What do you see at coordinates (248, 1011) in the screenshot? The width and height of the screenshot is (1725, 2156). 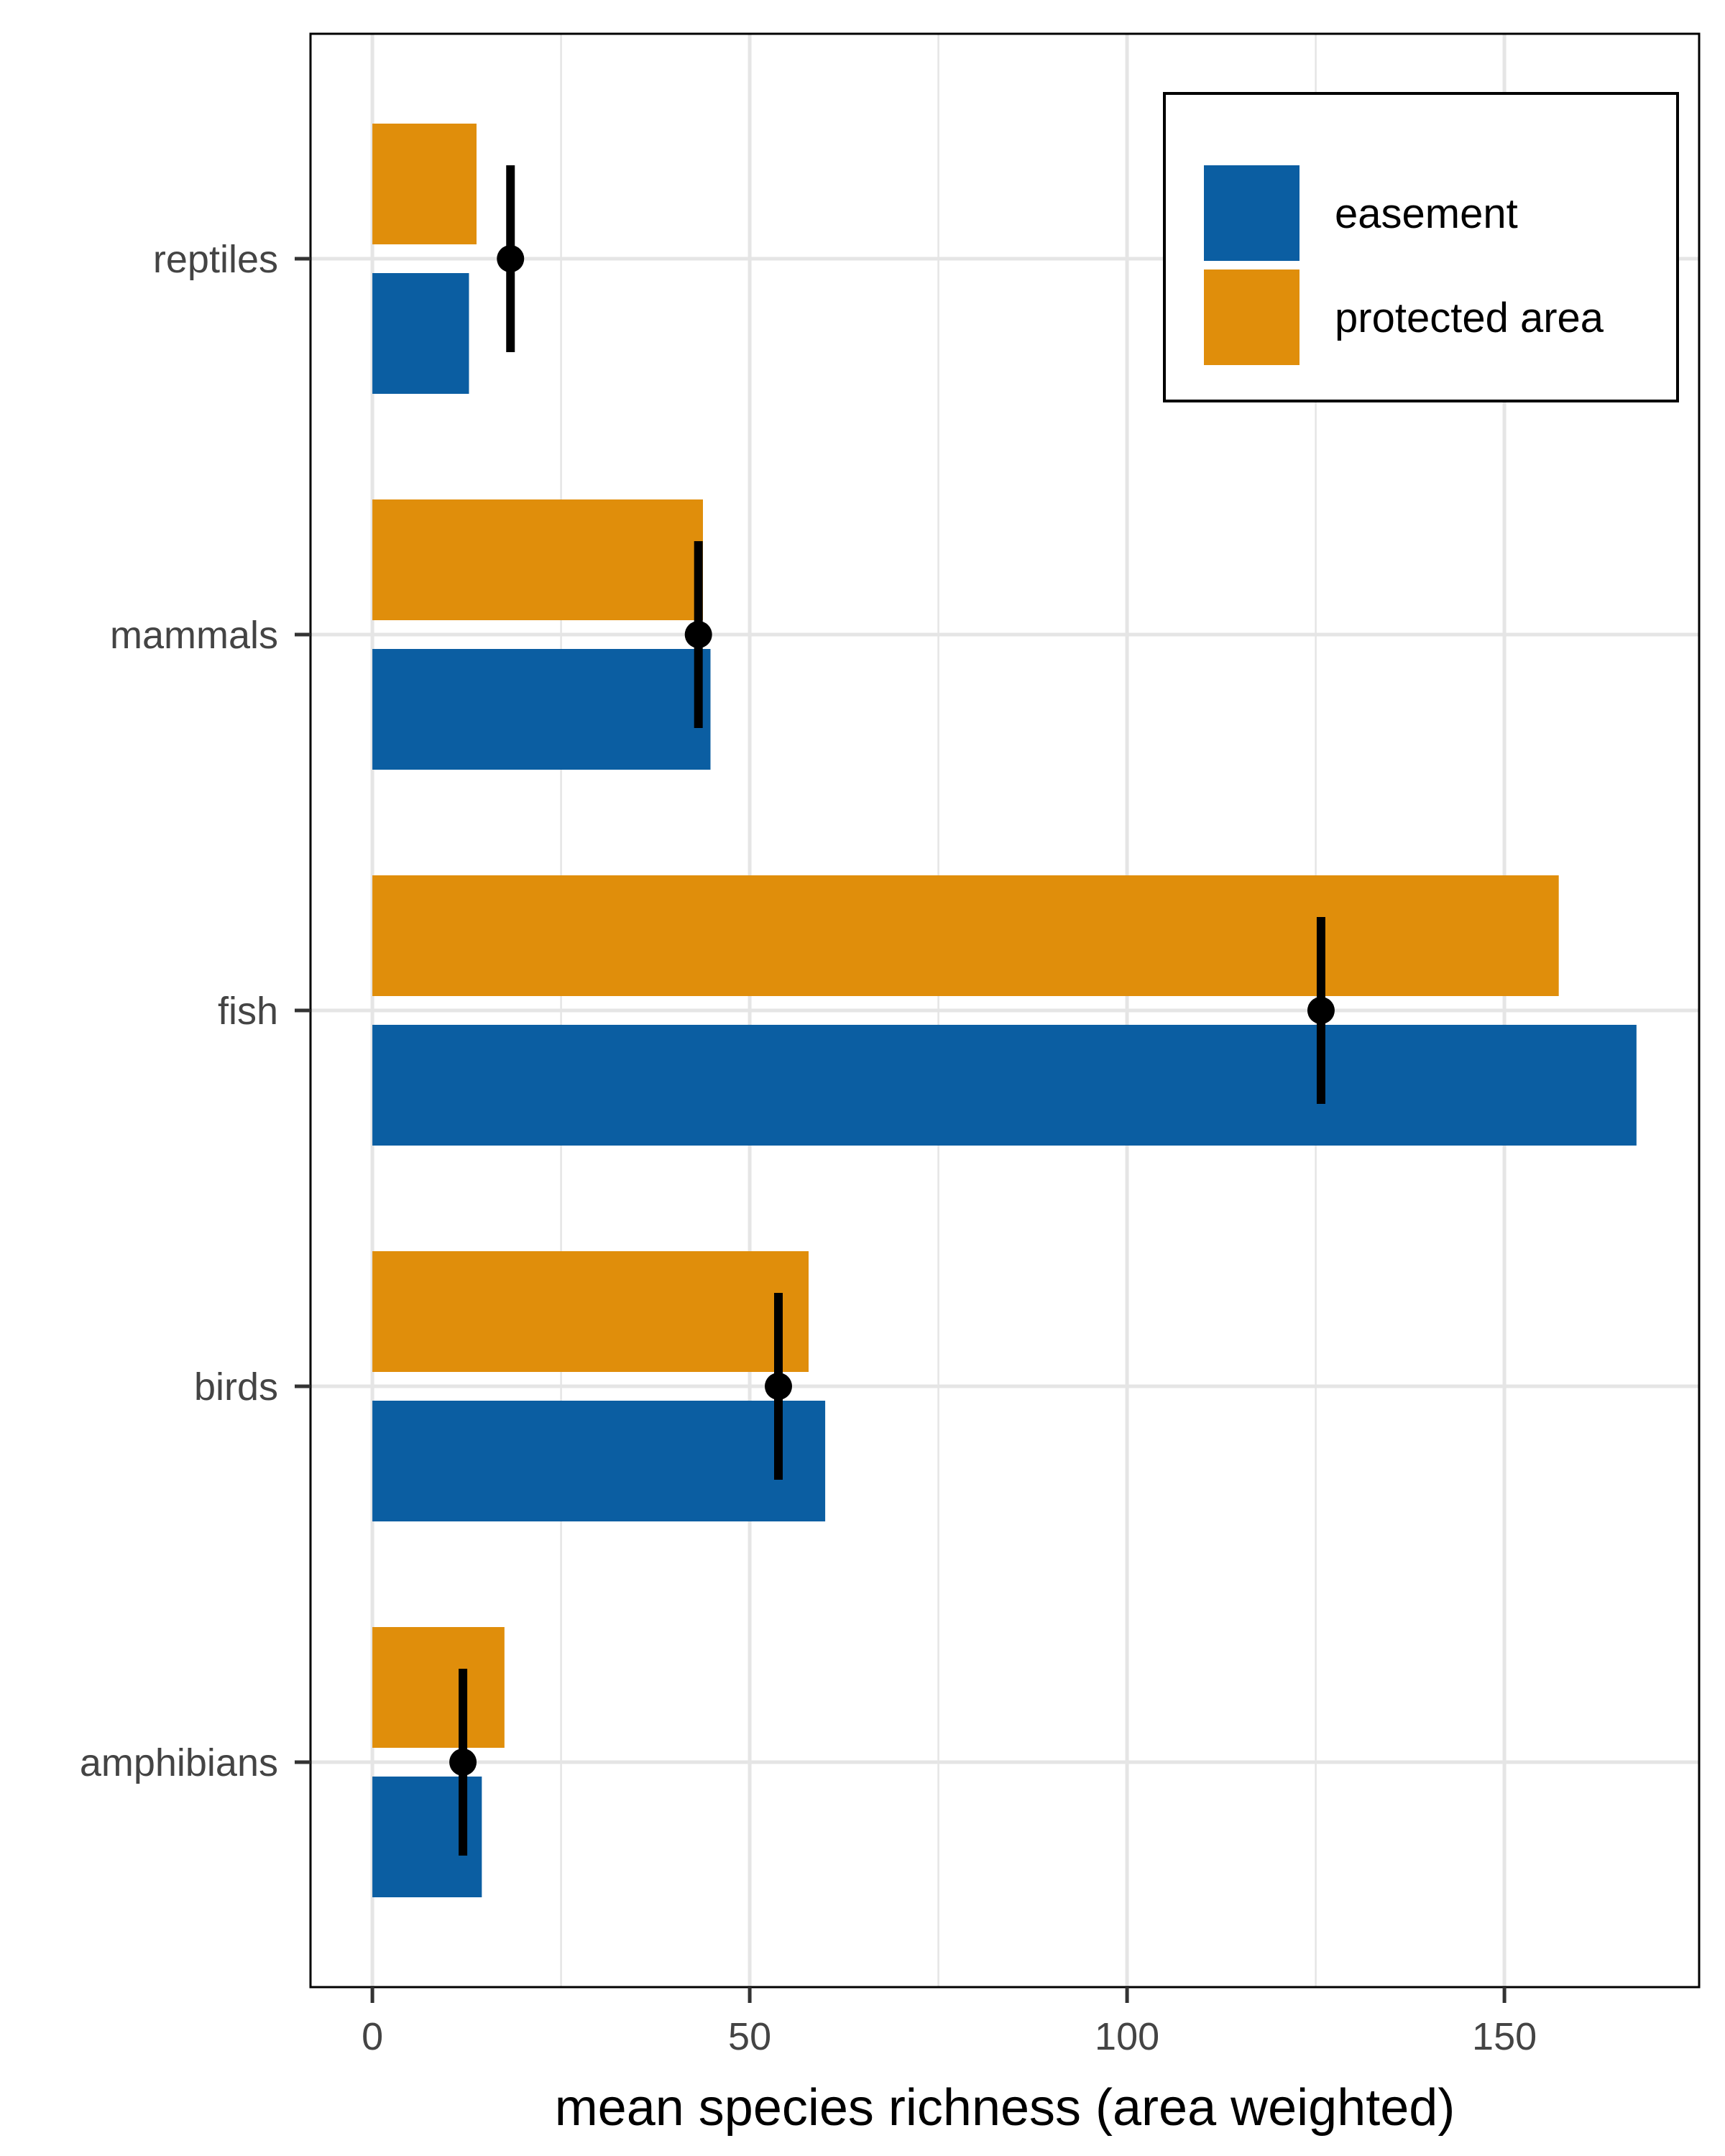 I see `y-tick-label-fish: fish` at bounding box center [248, 1011].